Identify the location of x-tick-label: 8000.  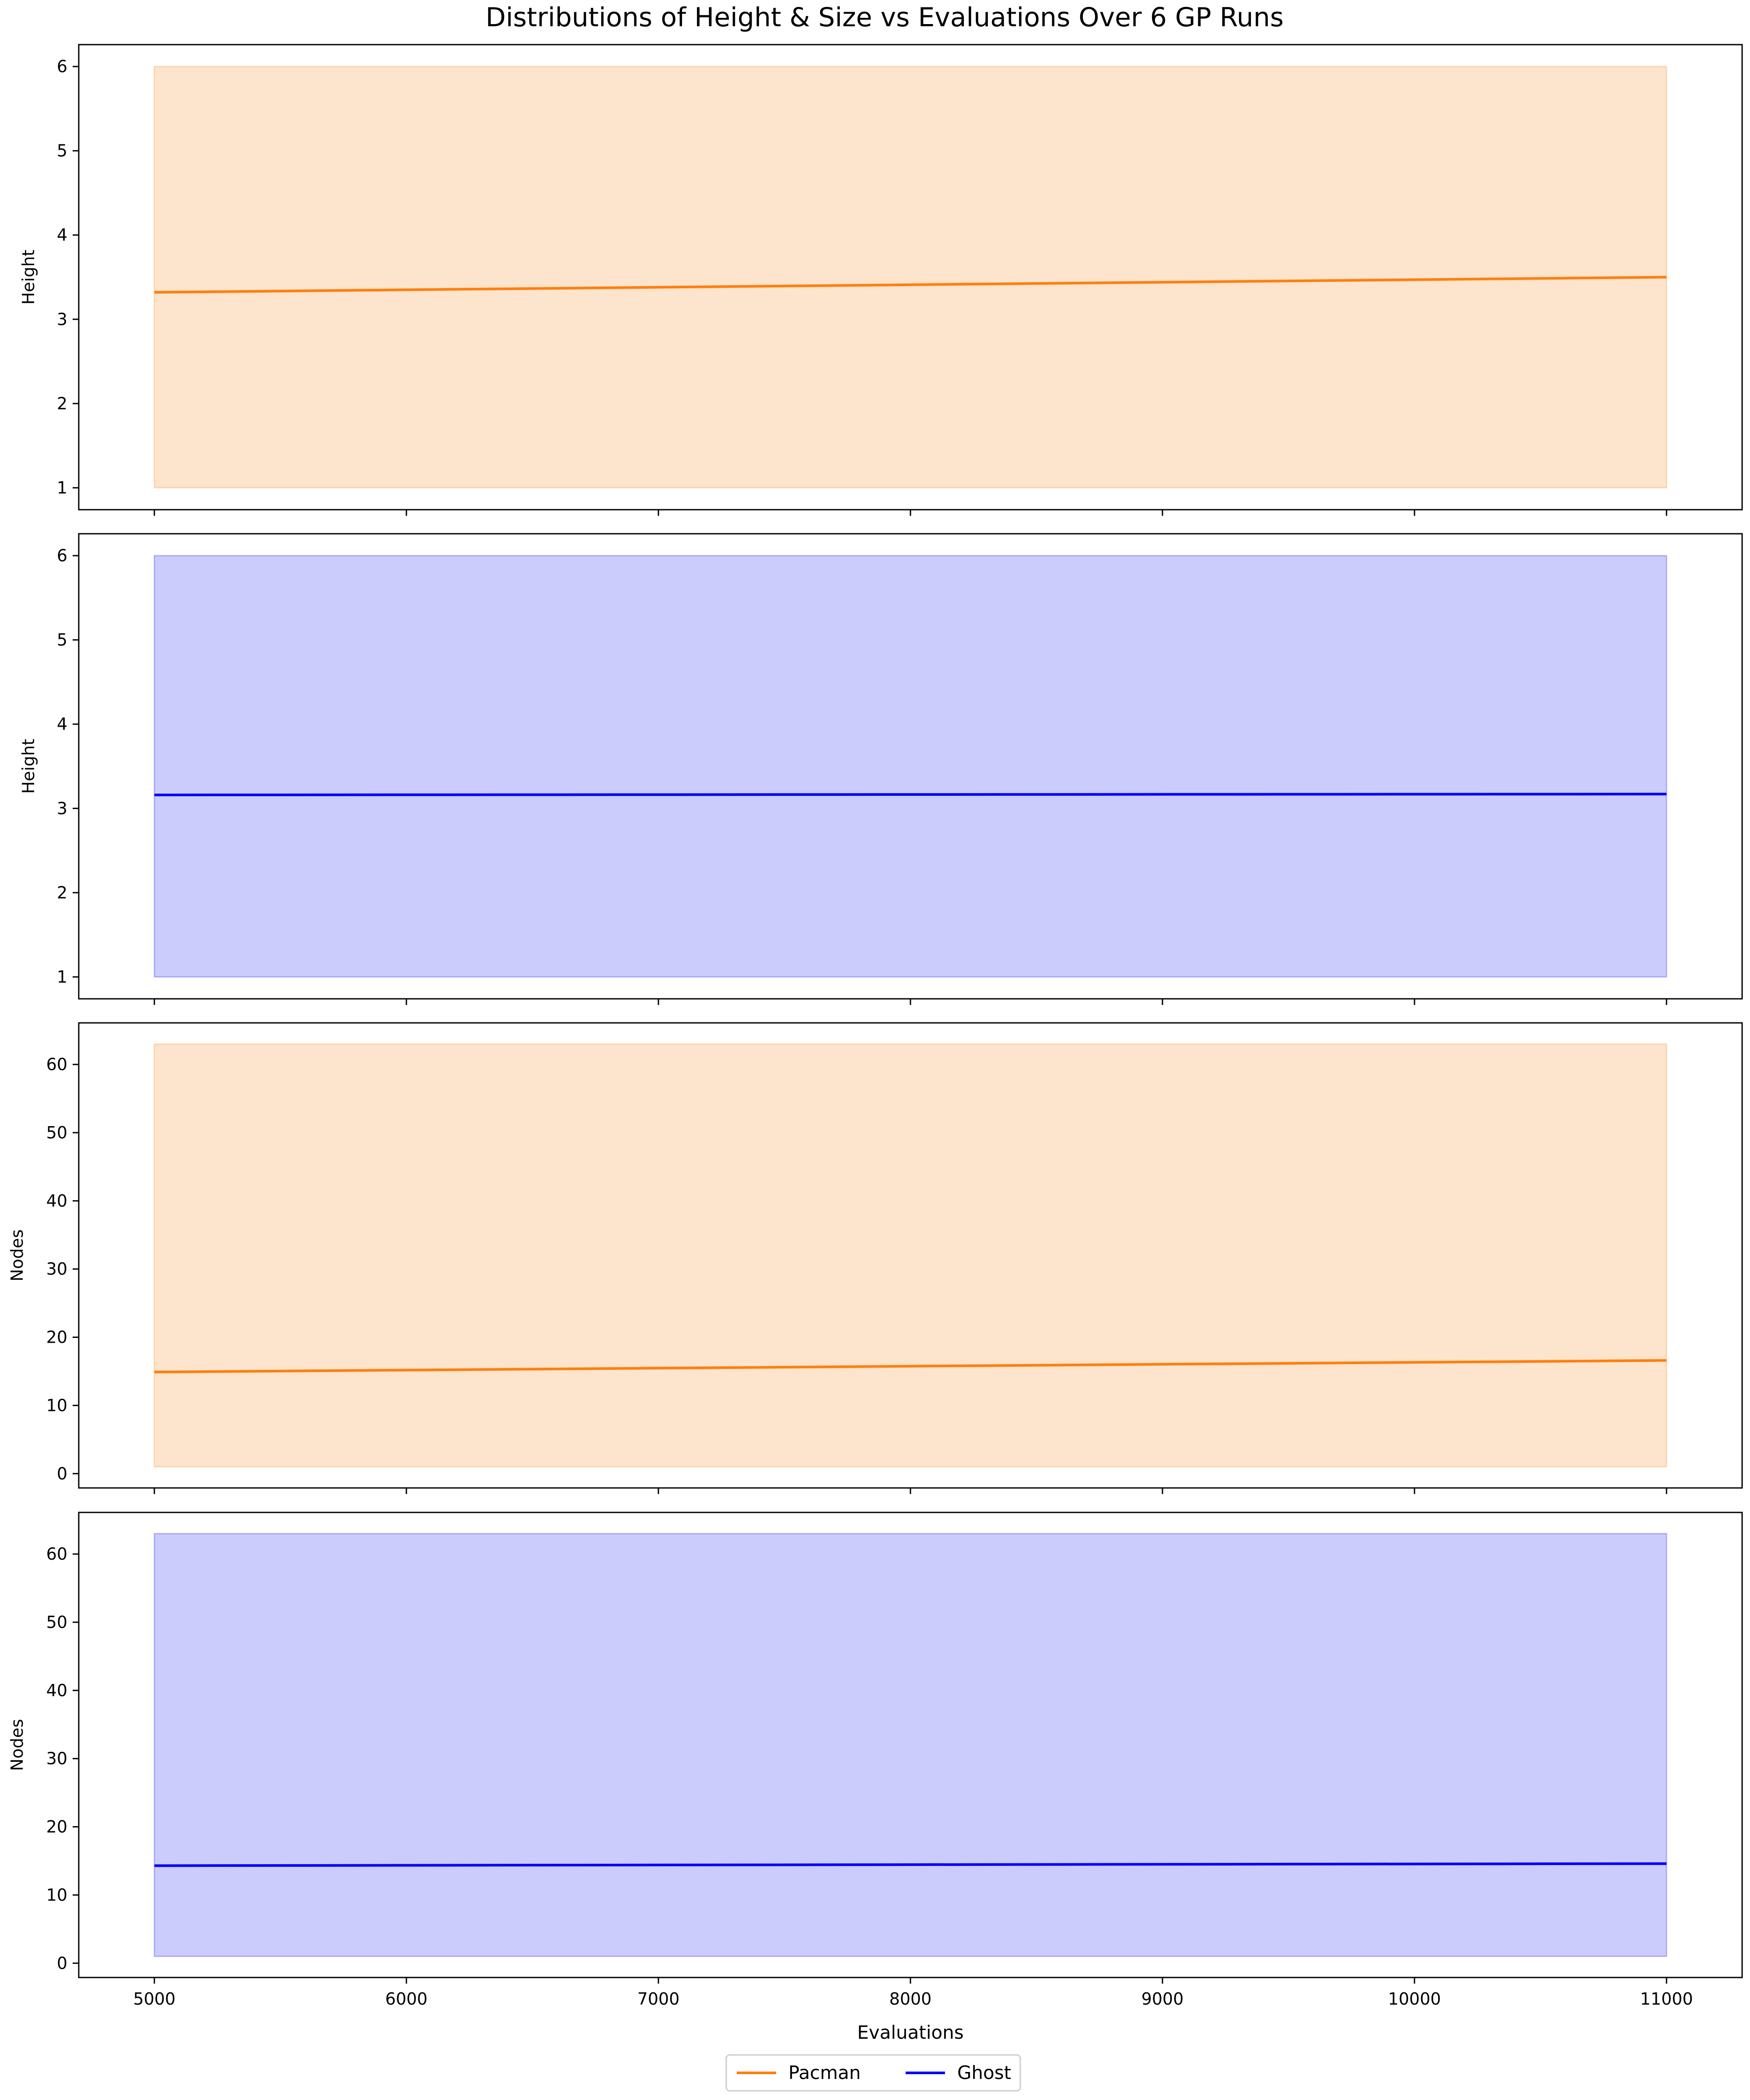
(910, 1999).